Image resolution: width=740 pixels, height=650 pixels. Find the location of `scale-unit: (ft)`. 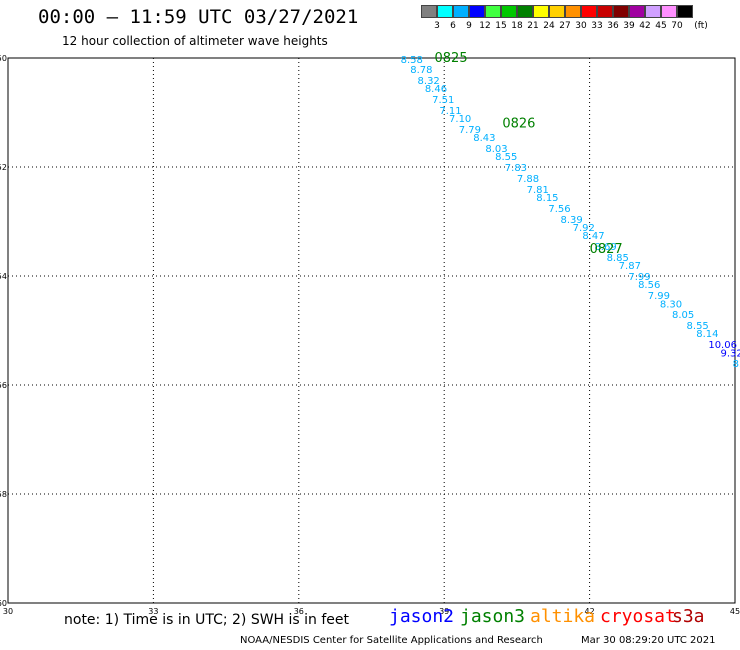

scale-unit: (ft) is located at coordinates (701, 26).